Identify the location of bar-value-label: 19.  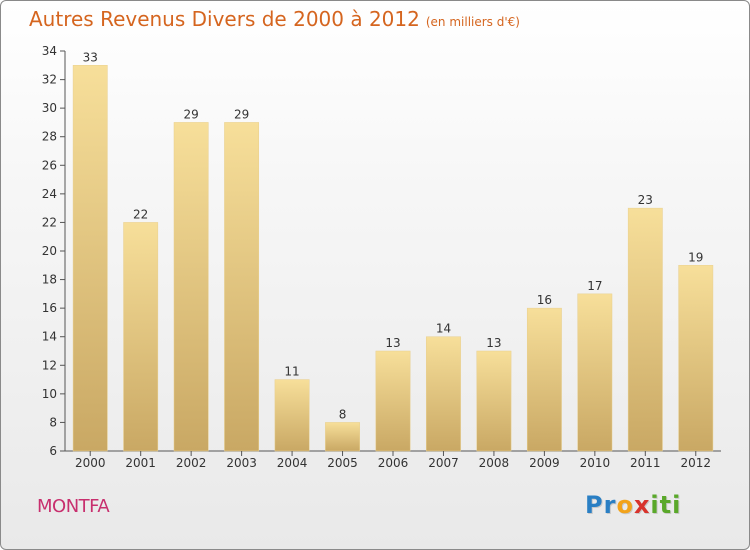
(695, 257).